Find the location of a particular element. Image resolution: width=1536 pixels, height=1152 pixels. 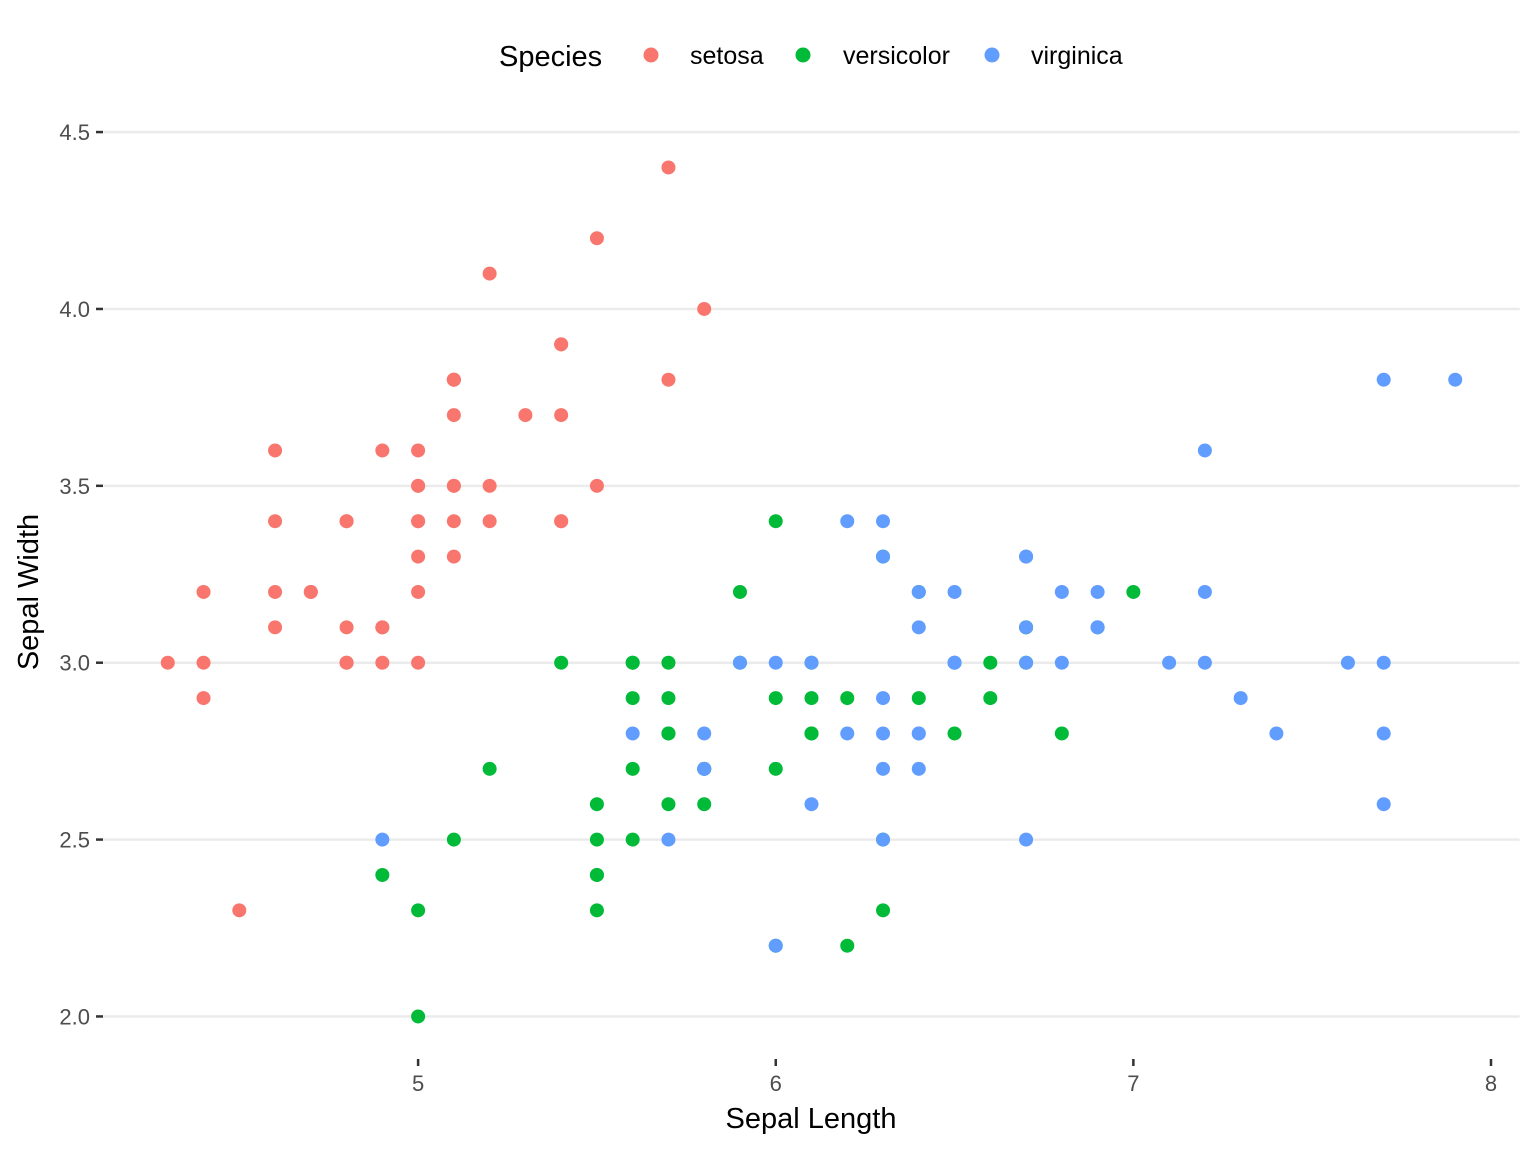

x-tick-label: 8 is located at coordinates (1491, 1083).